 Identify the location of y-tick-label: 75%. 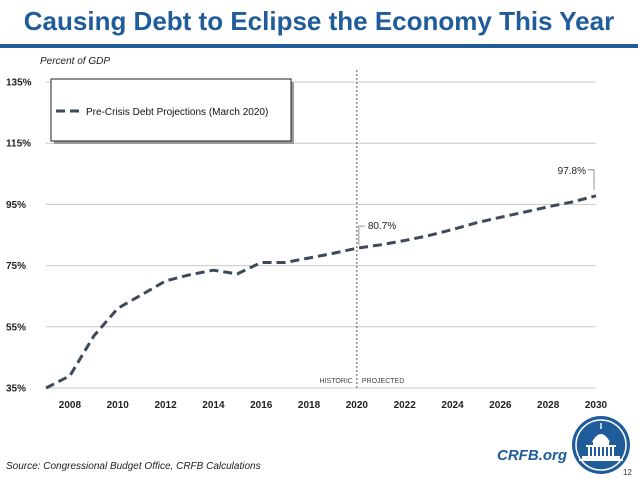
(16, 266).